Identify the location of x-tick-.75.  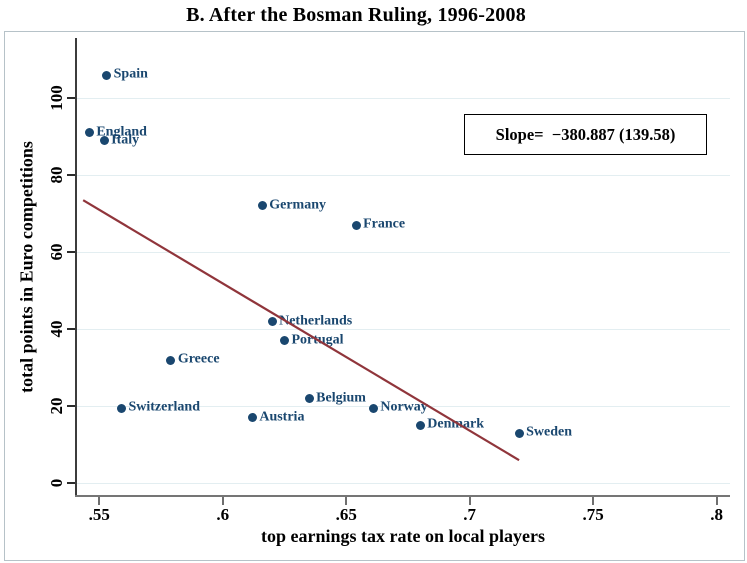
(593, 501).